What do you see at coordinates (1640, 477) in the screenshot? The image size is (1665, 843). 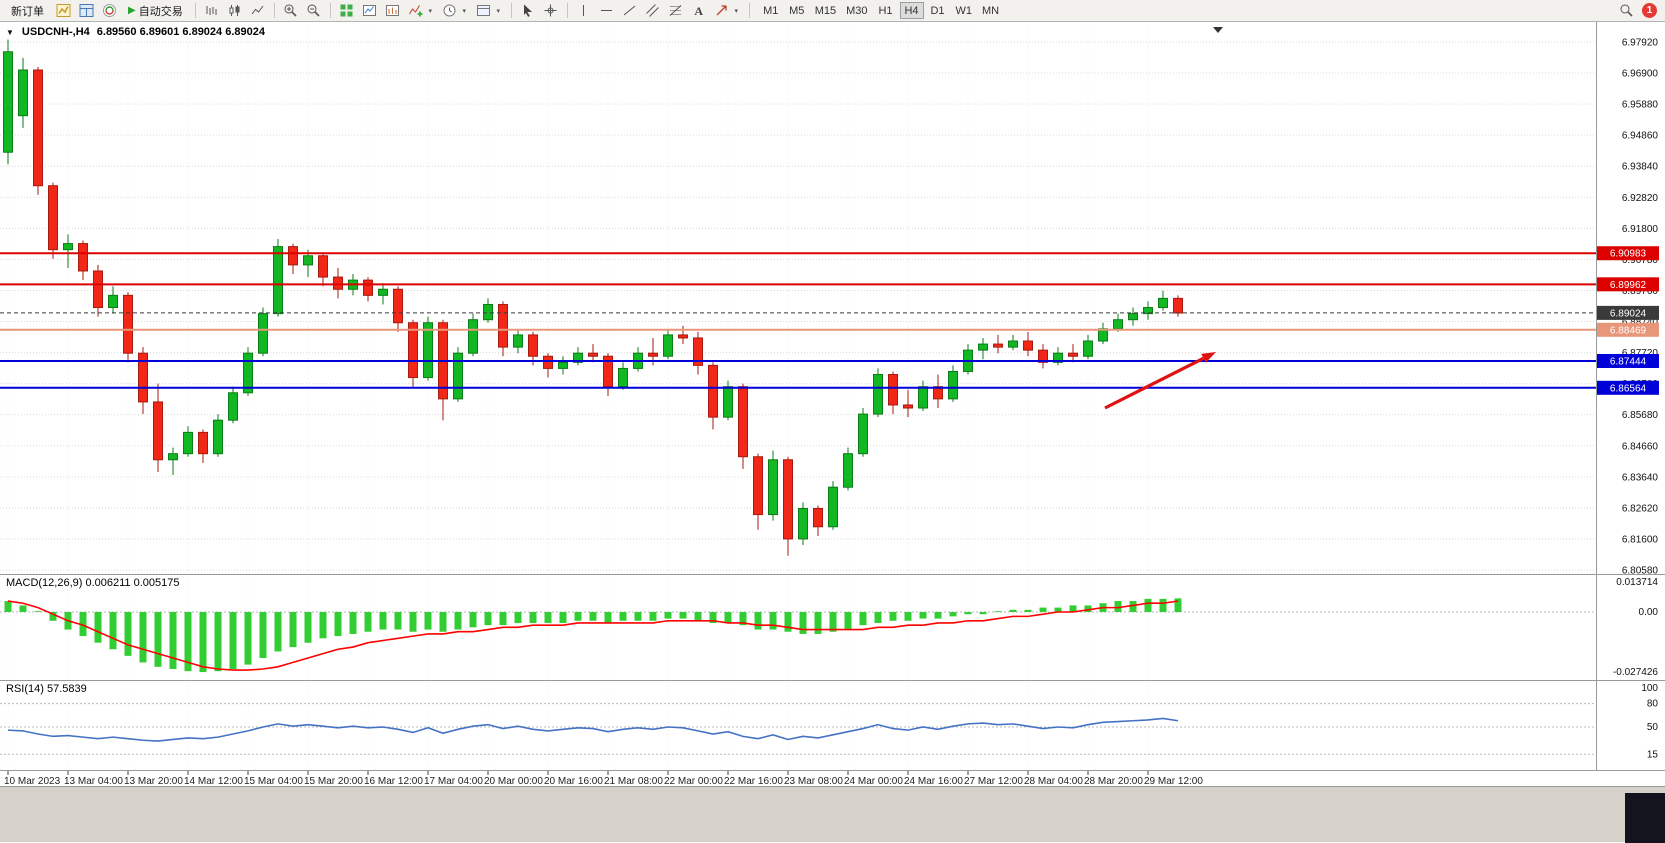 I see `price-axis-label: 6.83640` at bounding box center [1640, 477].